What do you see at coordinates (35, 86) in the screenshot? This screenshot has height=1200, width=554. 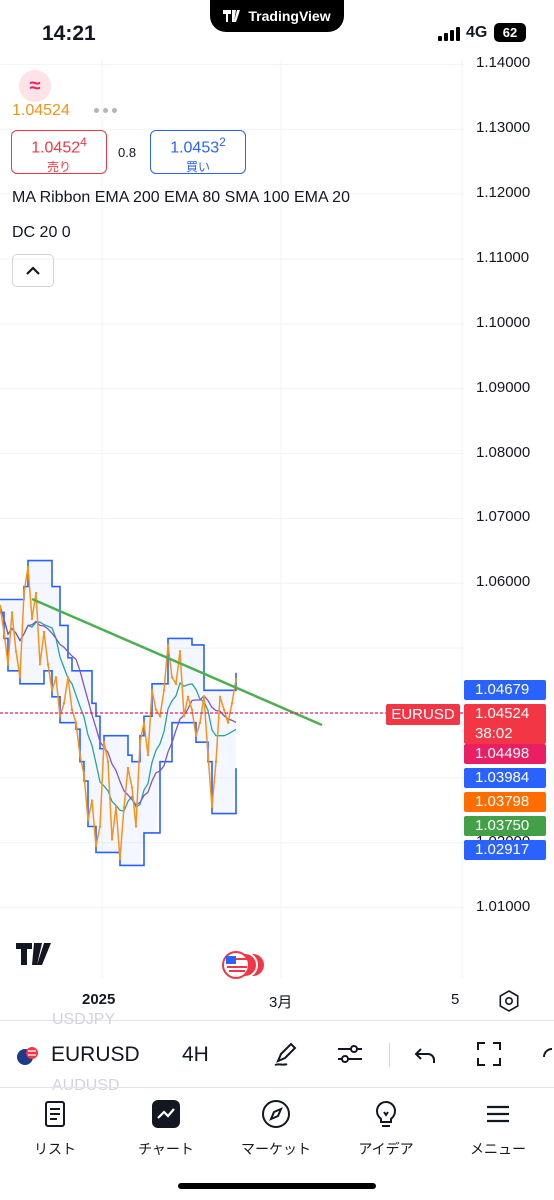 I see `symbol-logo-icon: ≈` at bounding box center [35, 86].